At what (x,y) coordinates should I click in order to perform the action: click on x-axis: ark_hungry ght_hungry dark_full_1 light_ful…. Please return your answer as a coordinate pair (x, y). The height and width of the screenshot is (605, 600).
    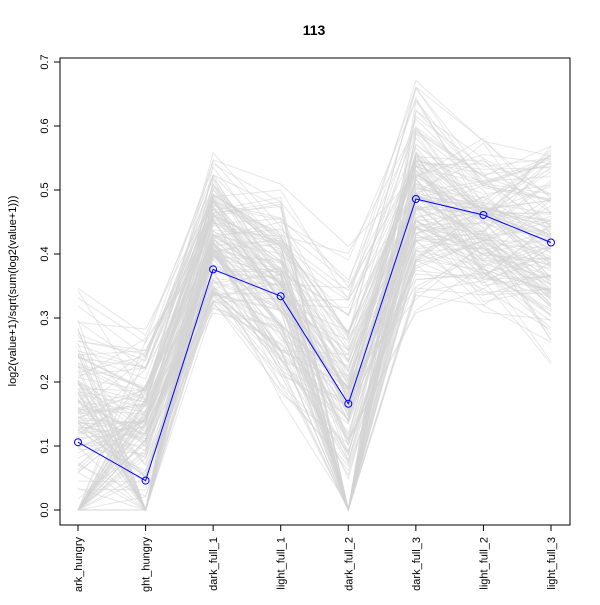
    Looking at the image, I should click on (315, 558).